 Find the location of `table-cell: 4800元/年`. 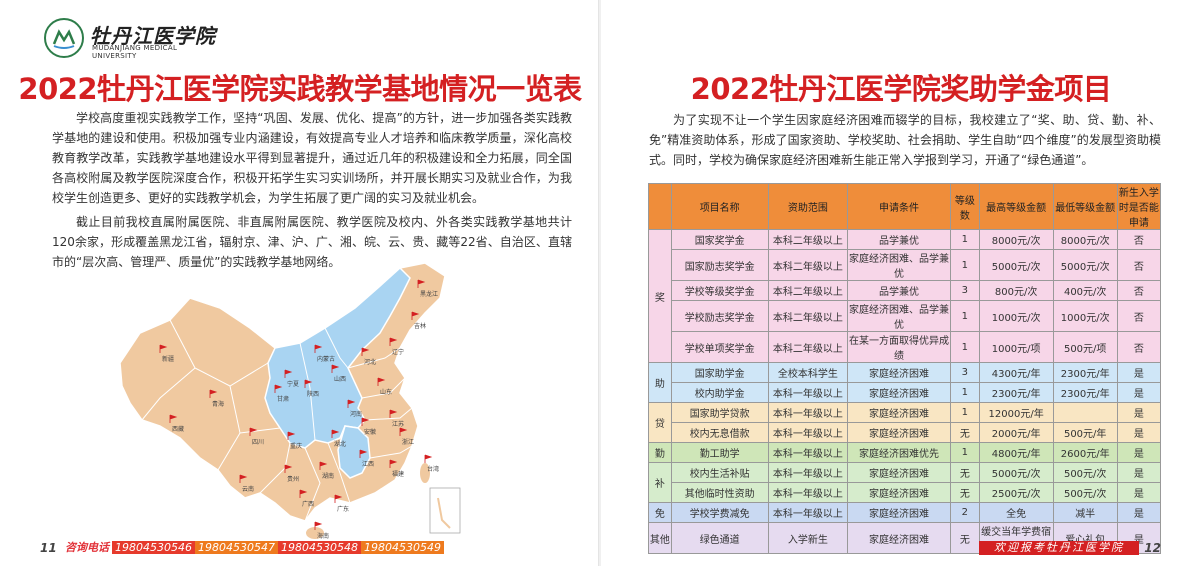

table-cell: 4800元/年 is located at coordinates (1016, 452).